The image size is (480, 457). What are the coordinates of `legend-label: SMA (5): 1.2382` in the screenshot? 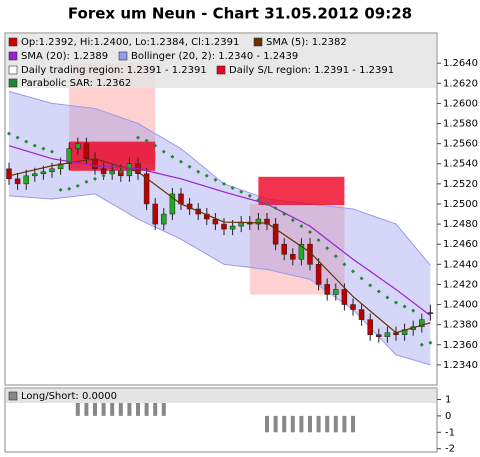 It's located at (306, 42).